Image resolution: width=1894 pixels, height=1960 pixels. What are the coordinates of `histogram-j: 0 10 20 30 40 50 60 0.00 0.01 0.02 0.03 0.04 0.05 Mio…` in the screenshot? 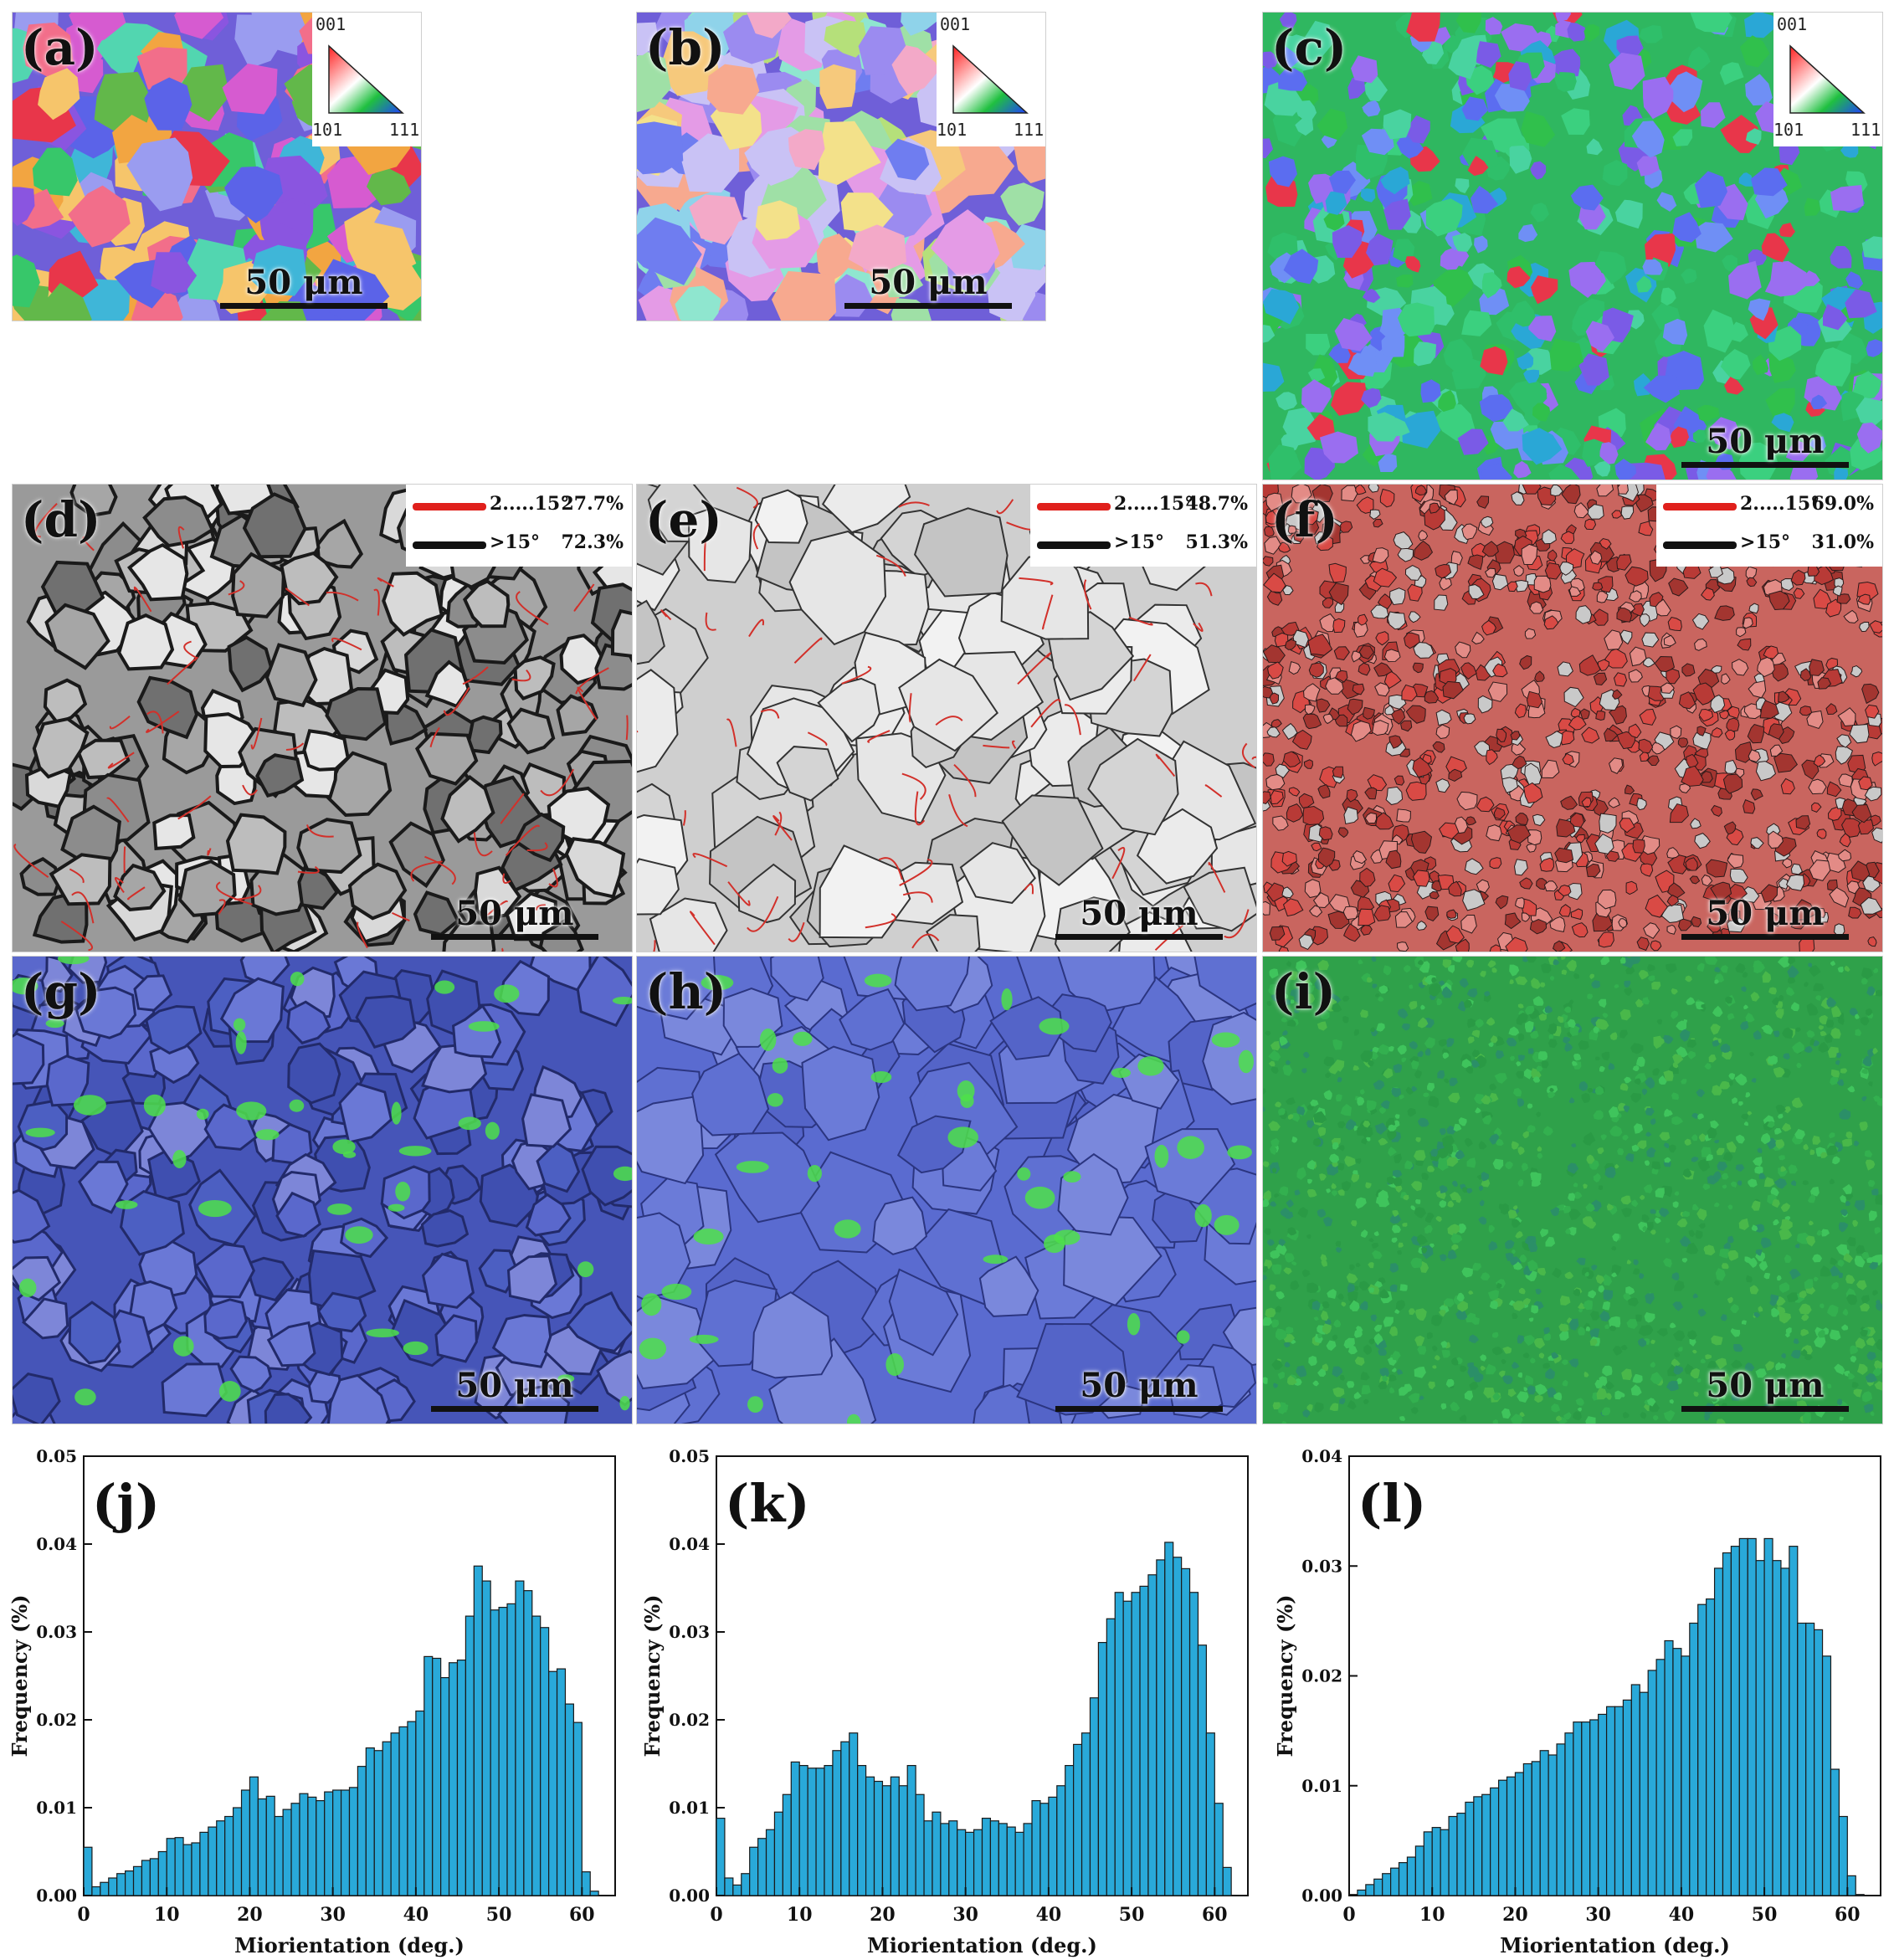 It's located at (314, 1698).